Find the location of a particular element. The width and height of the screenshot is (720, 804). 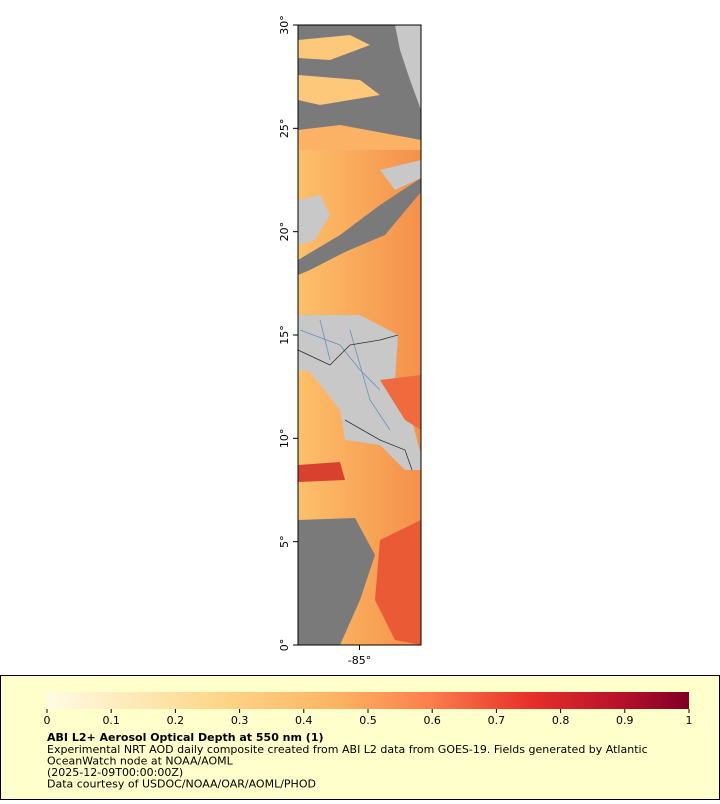

lat-tick-label: 25° is located at coordinates (284, 129).